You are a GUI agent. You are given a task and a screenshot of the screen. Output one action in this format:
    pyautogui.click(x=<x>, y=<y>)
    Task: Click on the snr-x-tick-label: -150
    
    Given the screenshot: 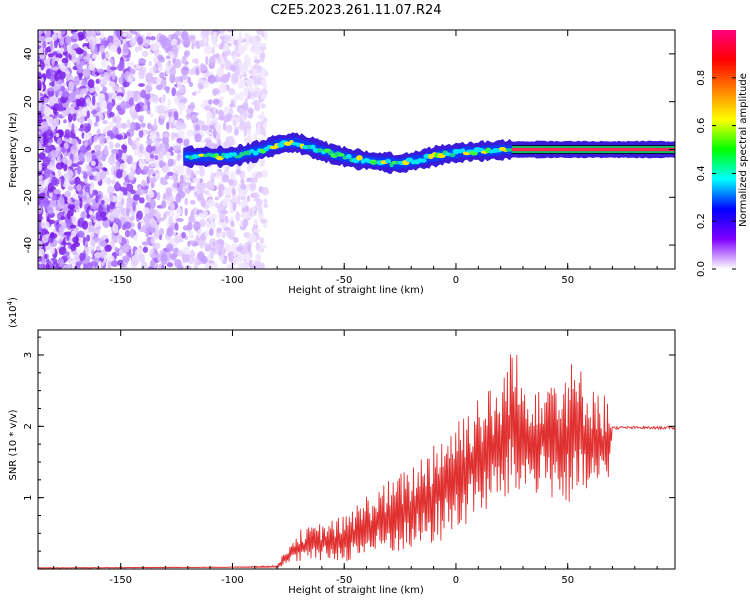 What is the action you would take?
    pyautogui.click(x=120, y=580)
    